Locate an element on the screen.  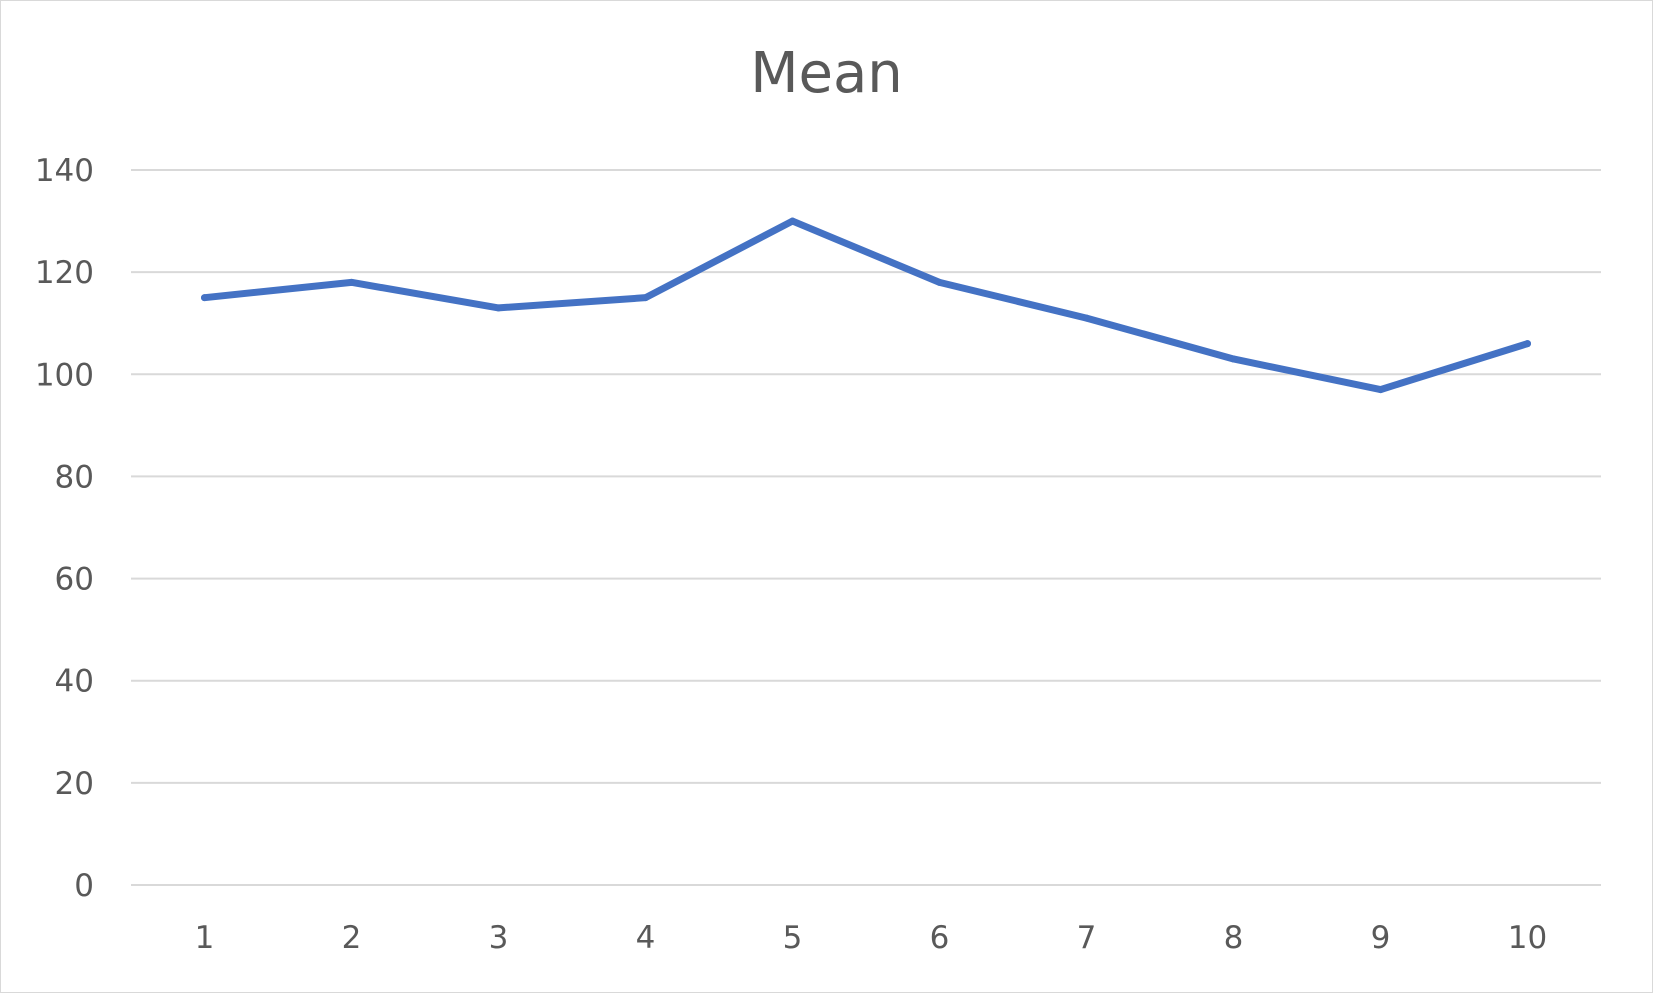
y-tick-label: 120 is located at coordinates (64, 273).